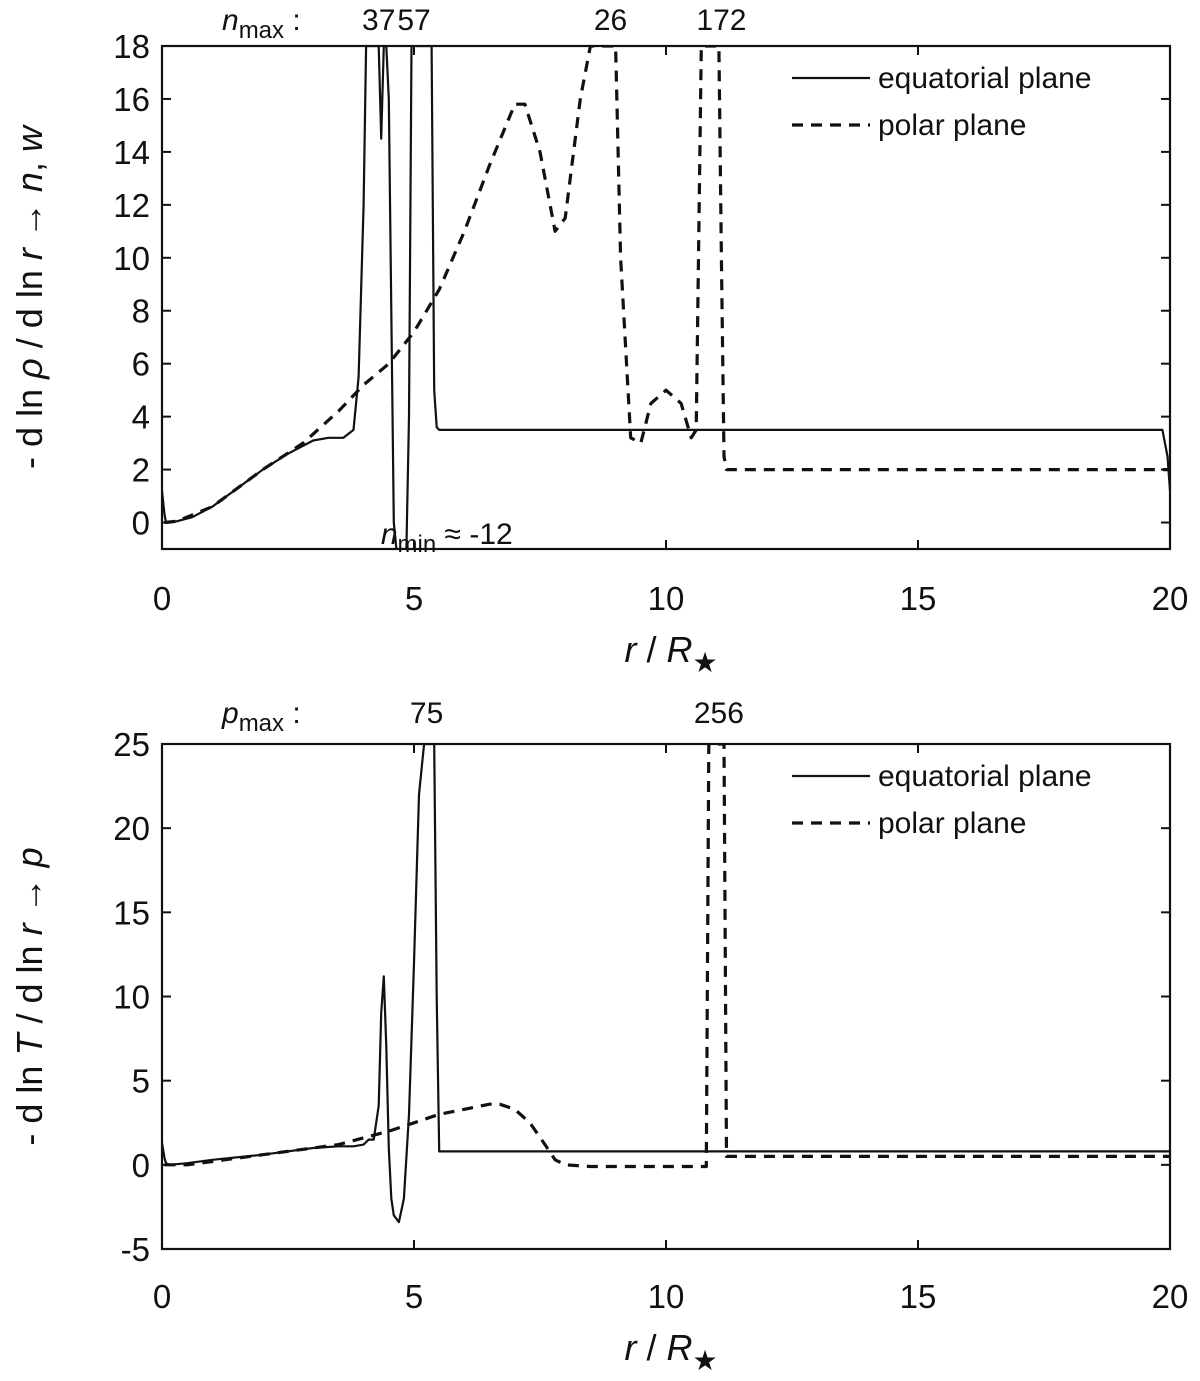  I want to click on y-tick-label: 12, so click(131, 205).